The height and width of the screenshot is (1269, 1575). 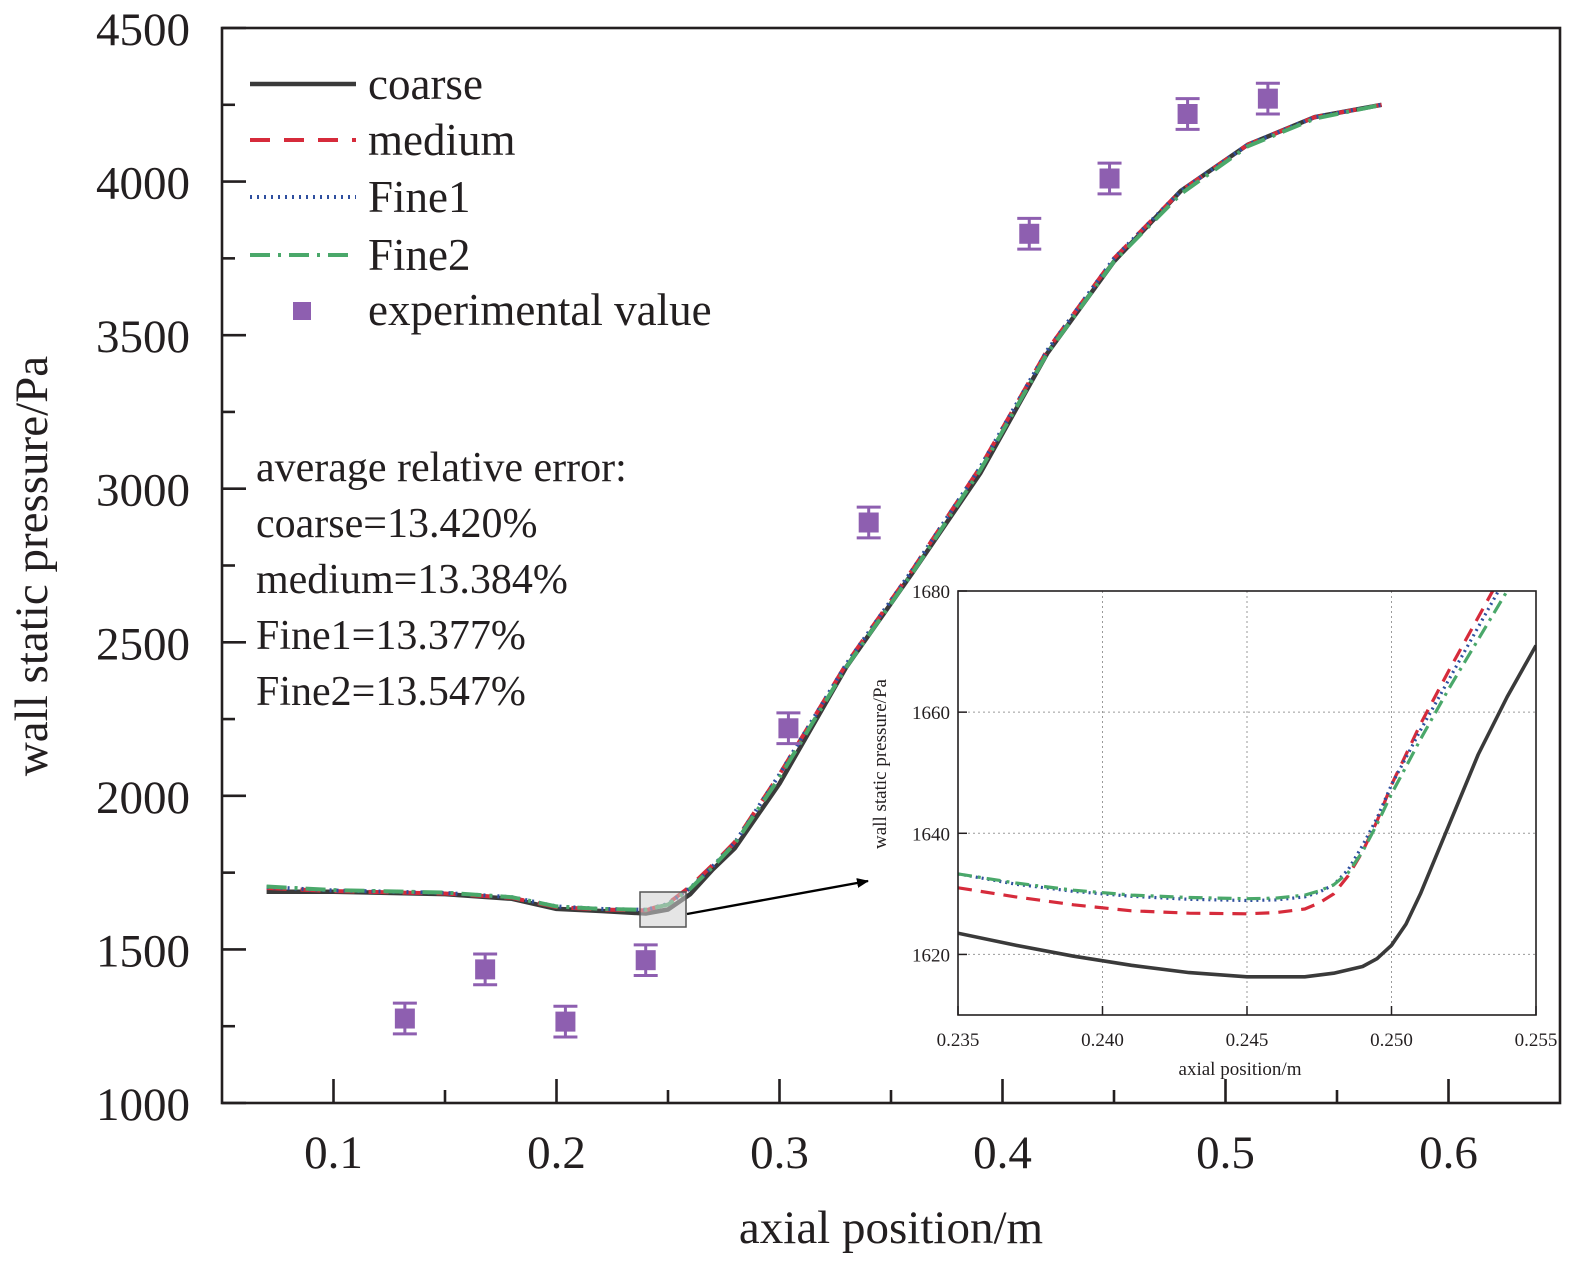 What do you see at coordinates (391, 692) in the screenshot?
I see `error-note-fine2: Fine2=13.547%` at bounding box center [391, 692].